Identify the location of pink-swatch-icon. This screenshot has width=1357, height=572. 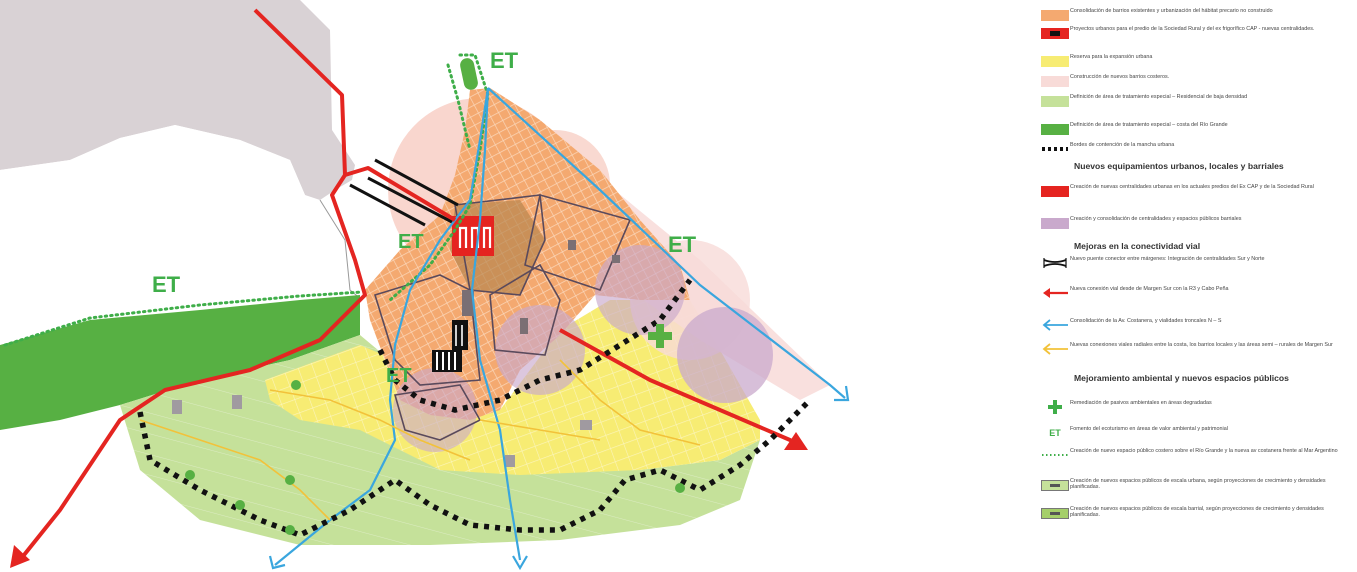
(1055, 81).